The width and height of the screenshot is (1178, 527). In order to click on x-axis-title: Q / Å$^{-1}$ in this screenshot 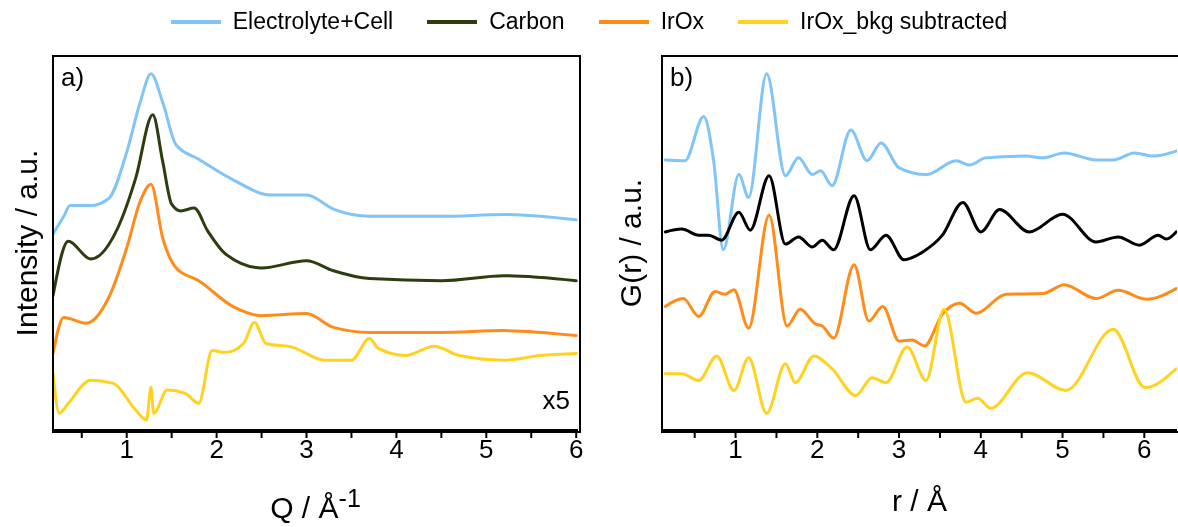, I will do `click(315, 504)`.